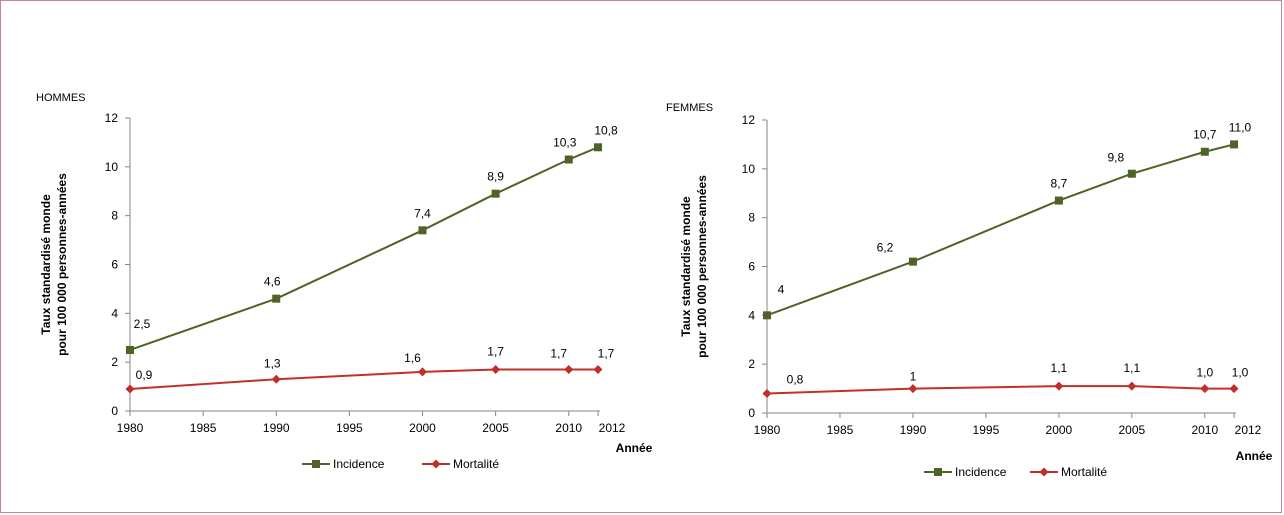 Image resolution: width=1284 pixels, height=515 pixels. What do you see at coordinates (144, 375) in the screenshot?
I see `data-label-mortalite: 0,9` at bounding box center [144, 375].